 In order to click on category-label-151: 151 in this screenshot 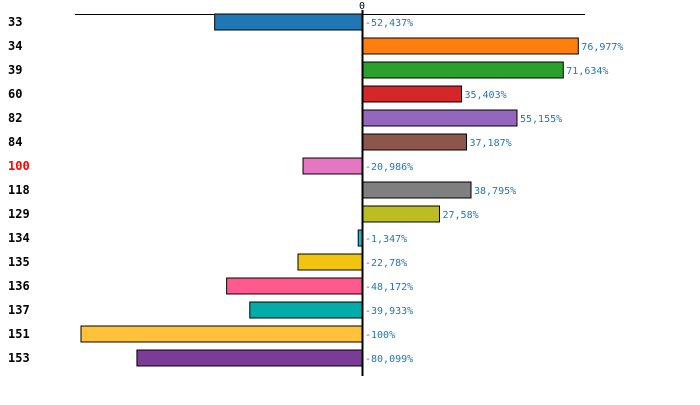, I will do `click(19, 334)`.